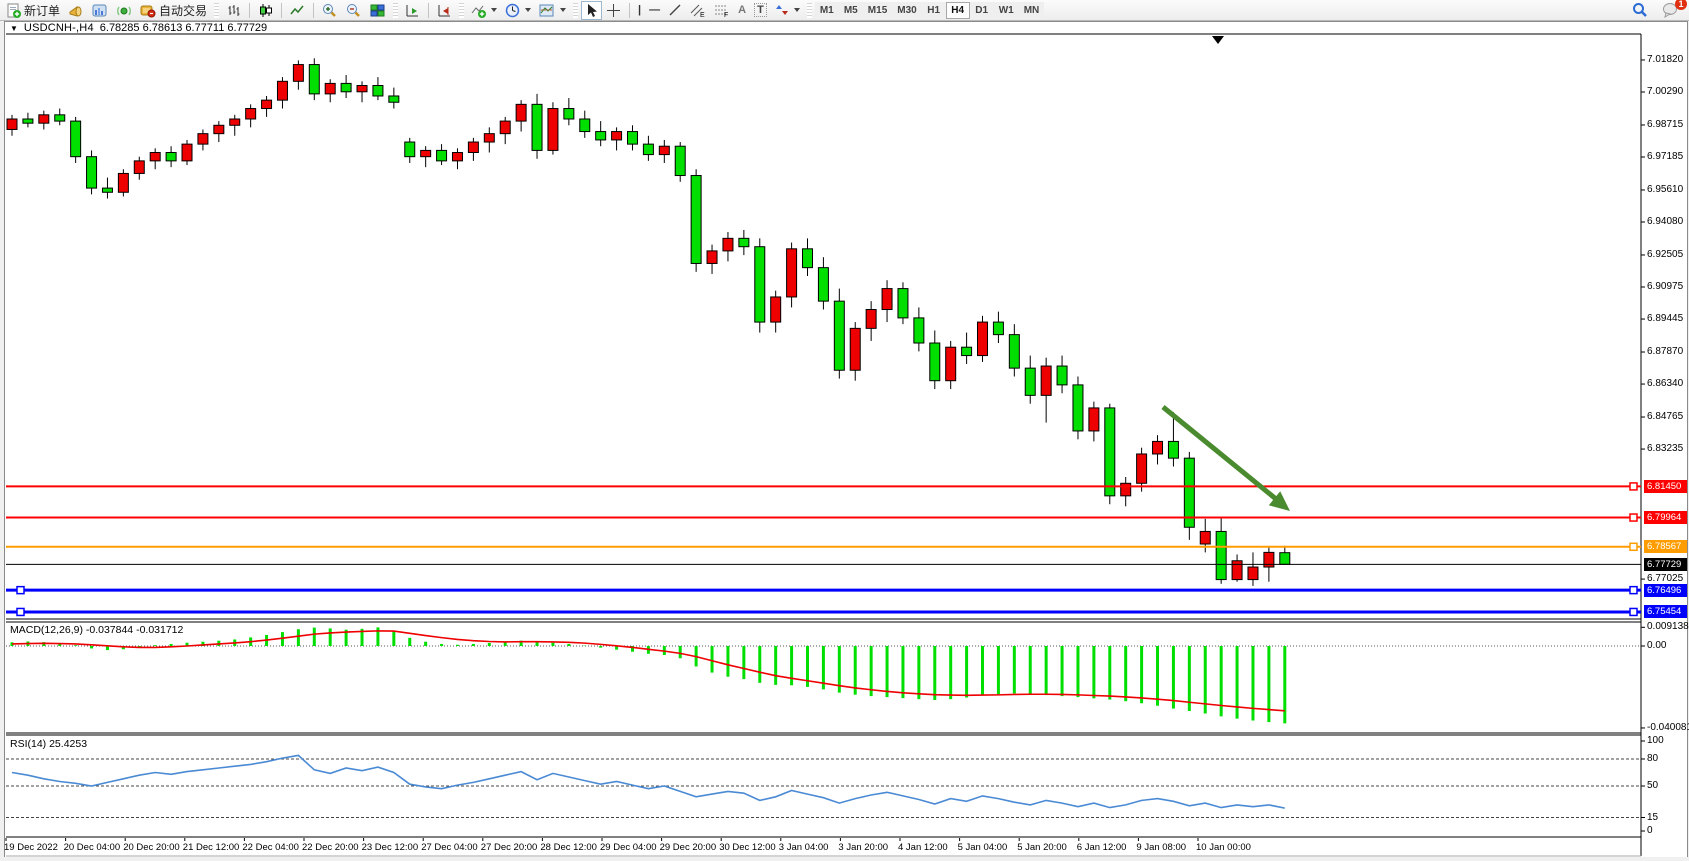  Describe the element at coordinates (354, 10) in the screenshot. I see `zoom-out-button` at that location.